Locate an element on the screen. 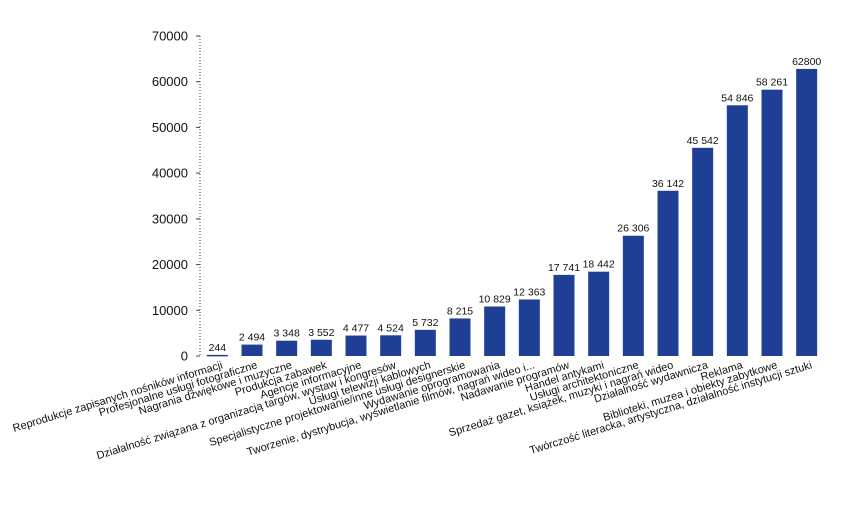 The width and height of the screenshot is (859, 526). data-label: 10 829 is located at coordinates (495, 299).